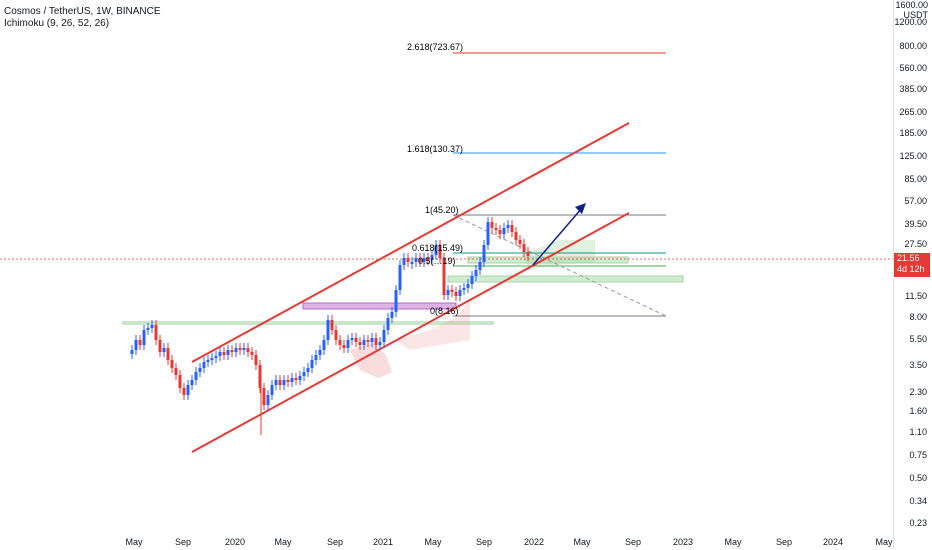  Describe the element at coordinates (918, 432) in the screenshot. I see `price-tick: 1.10` at that location.